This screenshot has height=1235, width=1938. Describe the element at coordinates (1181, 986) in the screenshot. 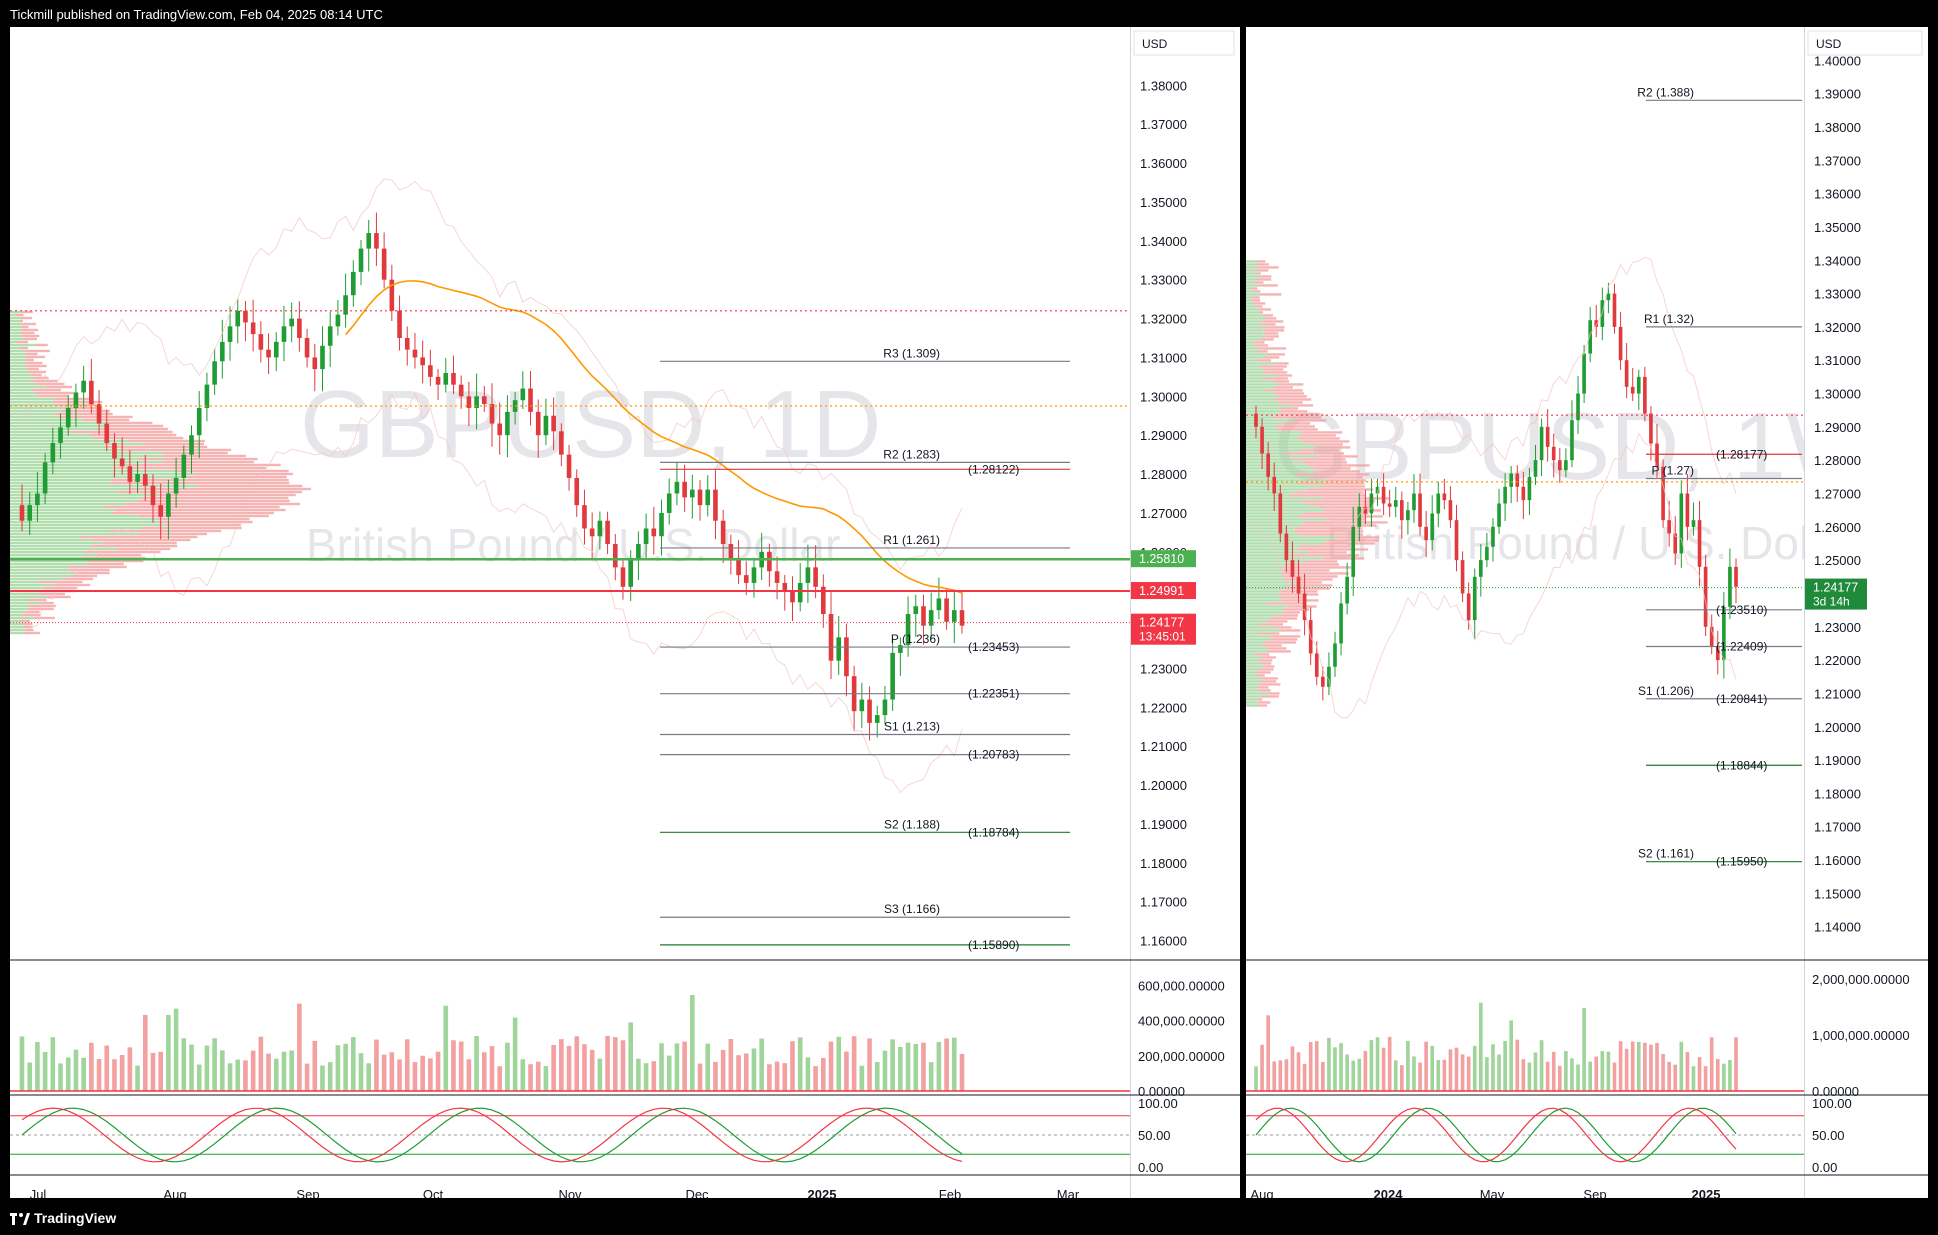

I see `left-volume-tick: 600,000.00000` at that location.